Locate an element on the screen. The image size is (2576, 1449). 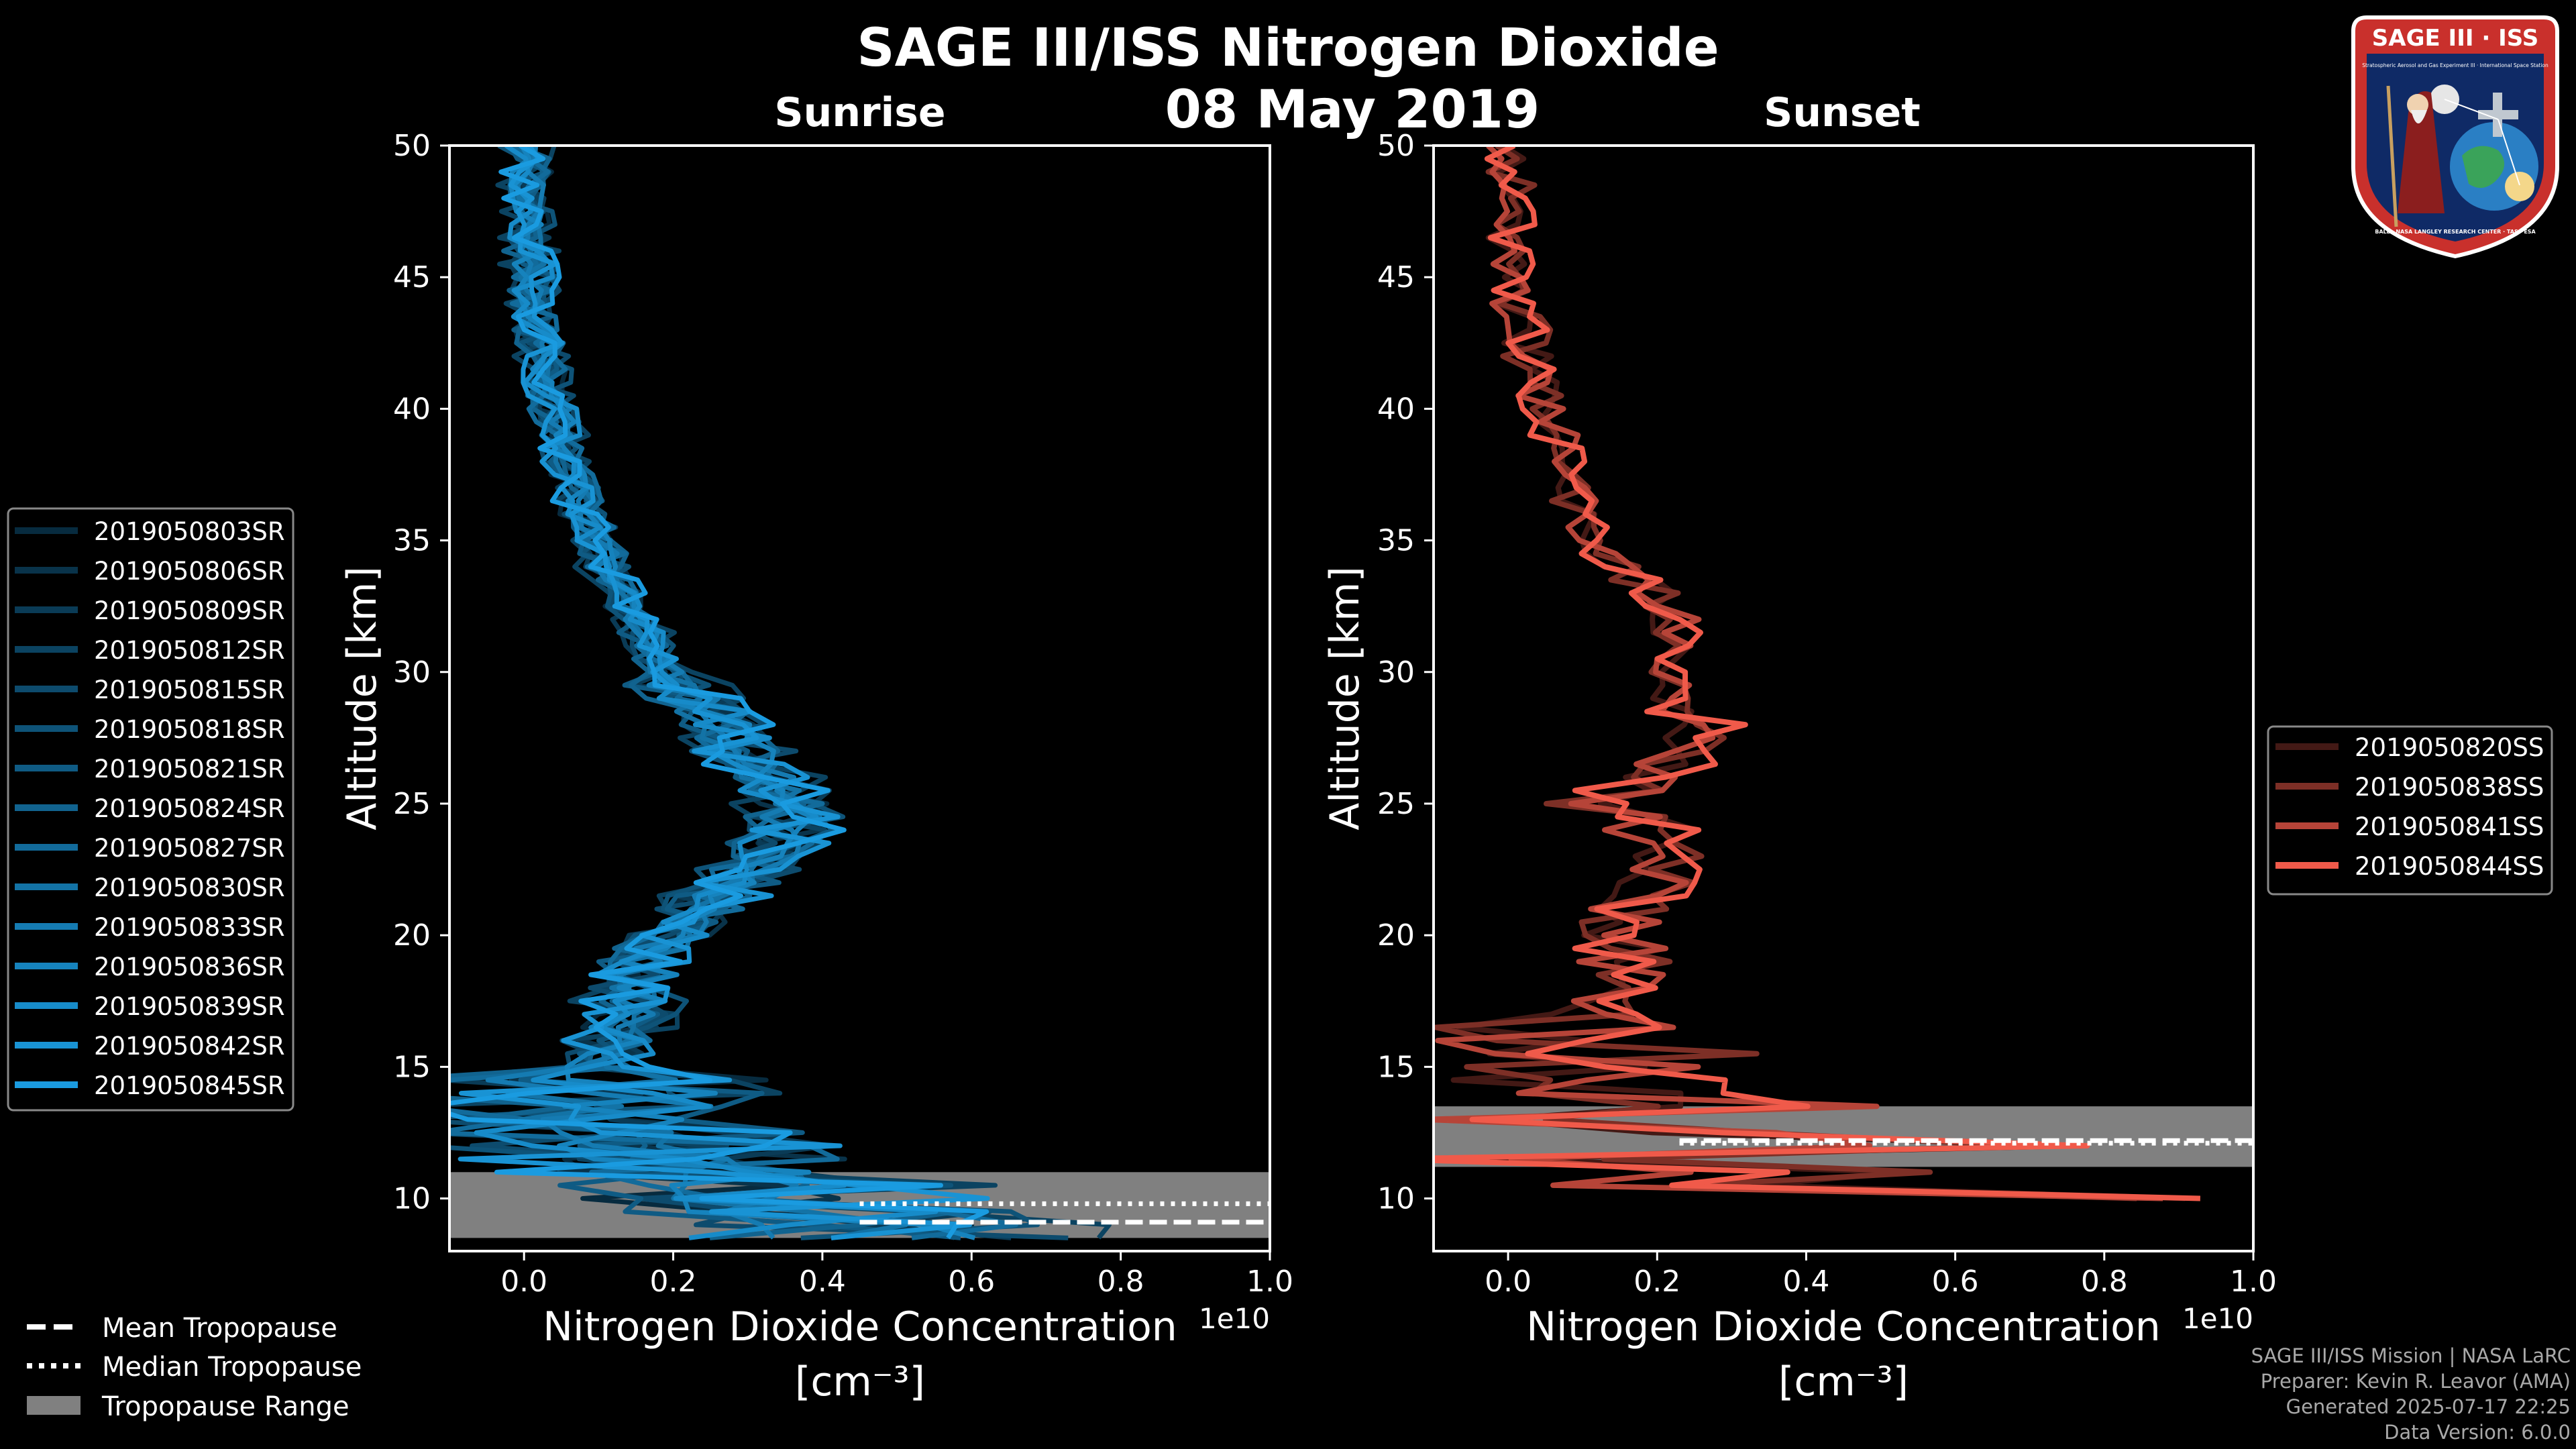
sunset-x-scale-label: 1e10 is located at coordinates (2217, 1318).